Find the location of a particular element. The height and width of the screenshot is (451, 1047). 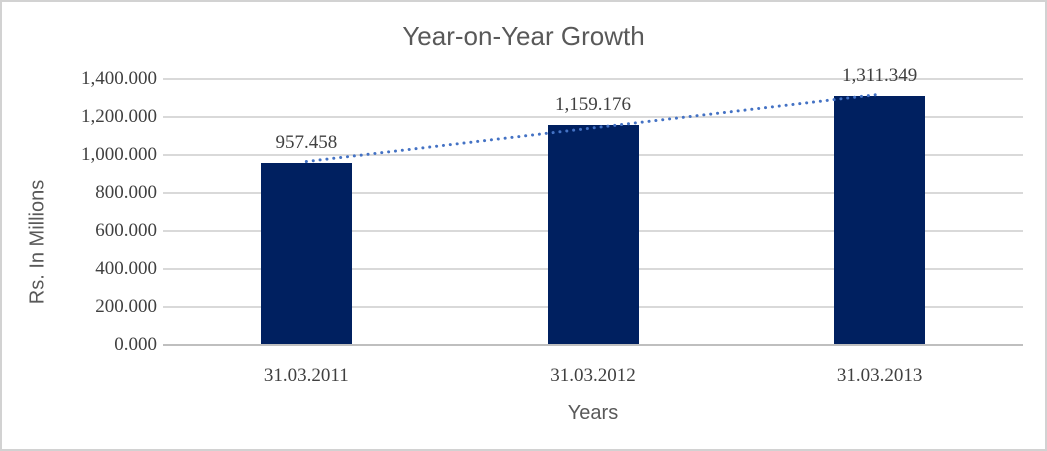

y-tick-label: 1,000.000 is located at coordinates (119, 154).